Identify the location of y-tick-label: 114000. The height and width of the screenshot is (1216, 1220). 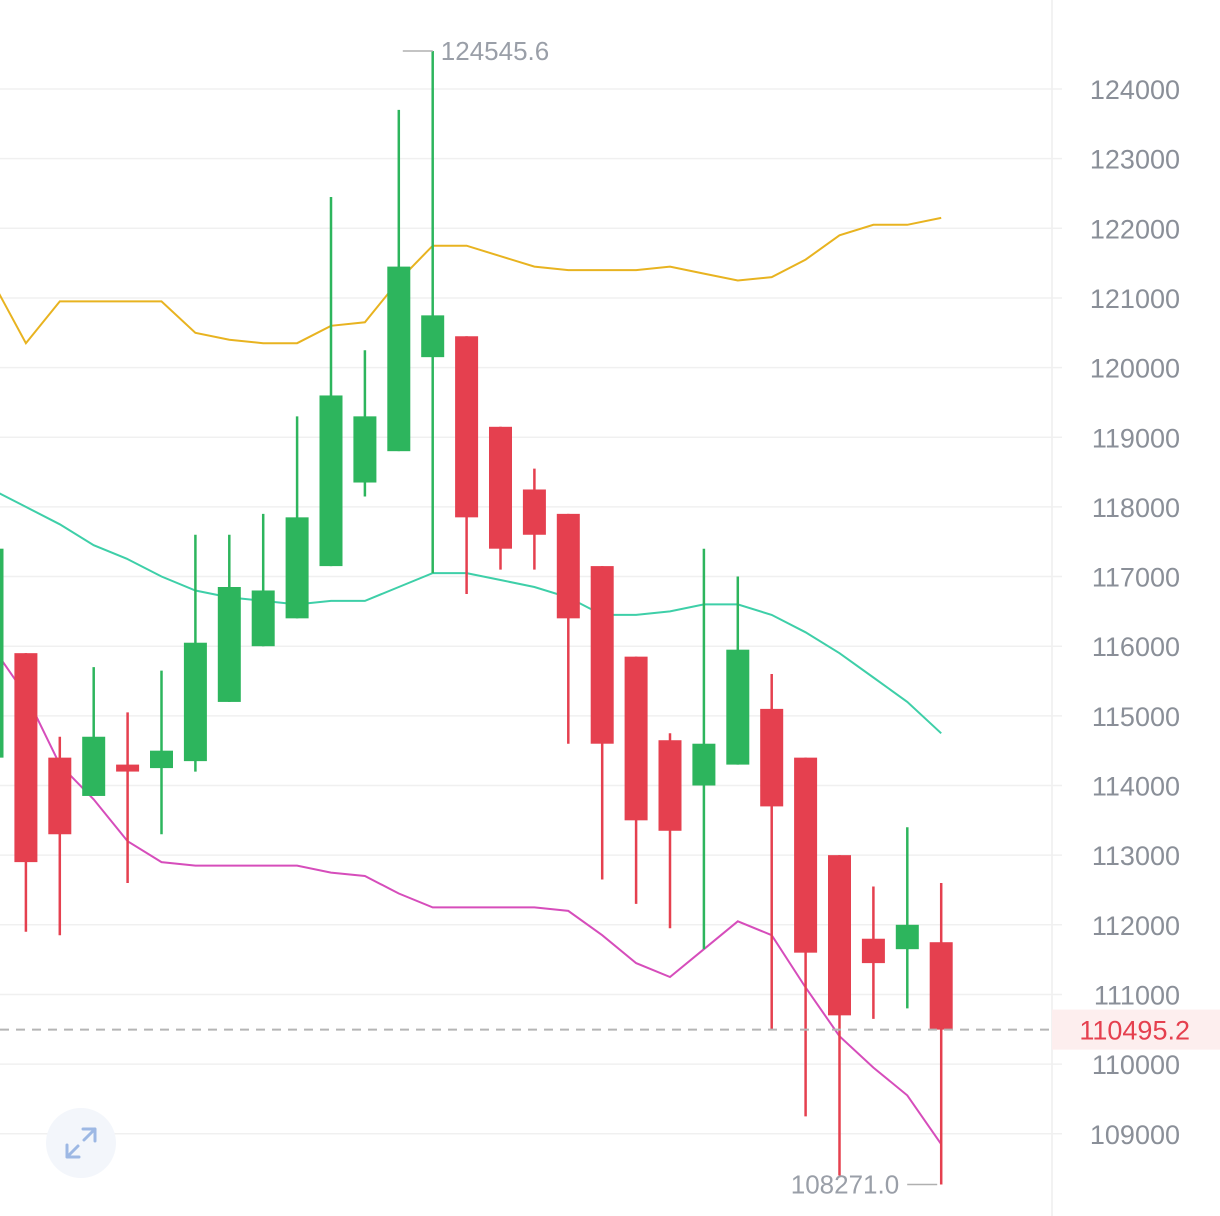
(1136, 787).